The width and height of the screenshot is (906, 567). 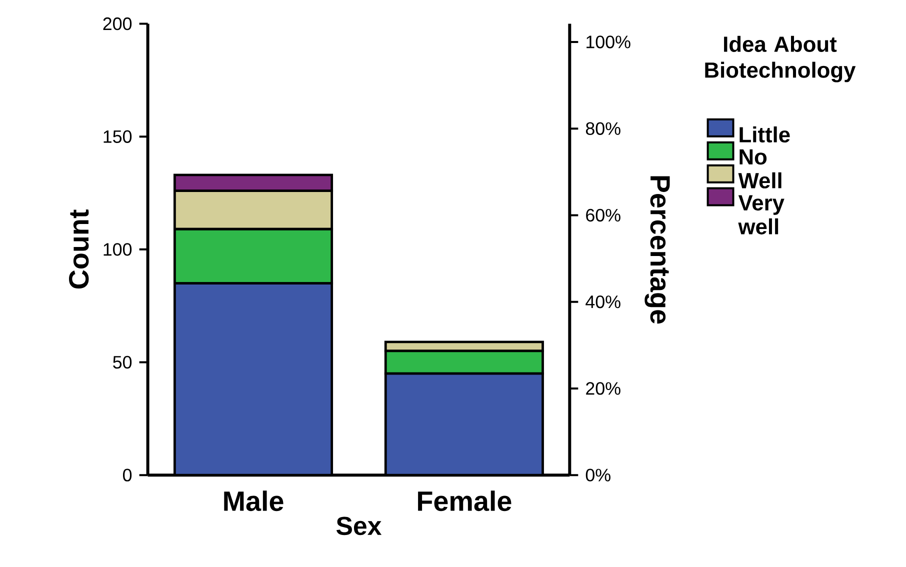 I want to click on y2-tick-label: 80%, so click(x=603, y=129).